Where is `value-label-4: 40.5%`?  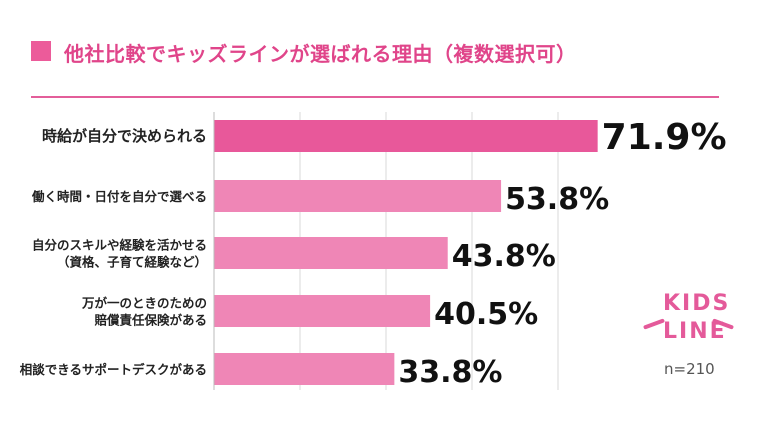 value-label-4: 40.5% is located at coordinates (486, 314).